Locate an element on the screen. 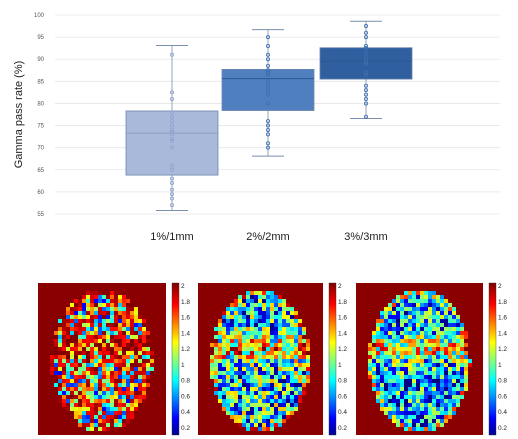 The width and height of the screenshot is (518, 439). colorbar-tick-label: 1.8 is located at coordinates (342, 302).